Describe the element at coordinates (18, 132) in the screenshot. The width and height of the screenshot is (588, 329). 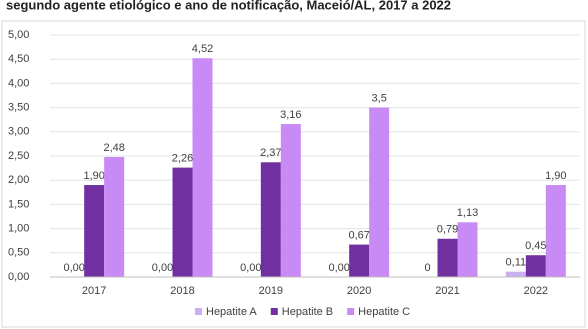
I see `y-tick-label: 3,00` at that location.